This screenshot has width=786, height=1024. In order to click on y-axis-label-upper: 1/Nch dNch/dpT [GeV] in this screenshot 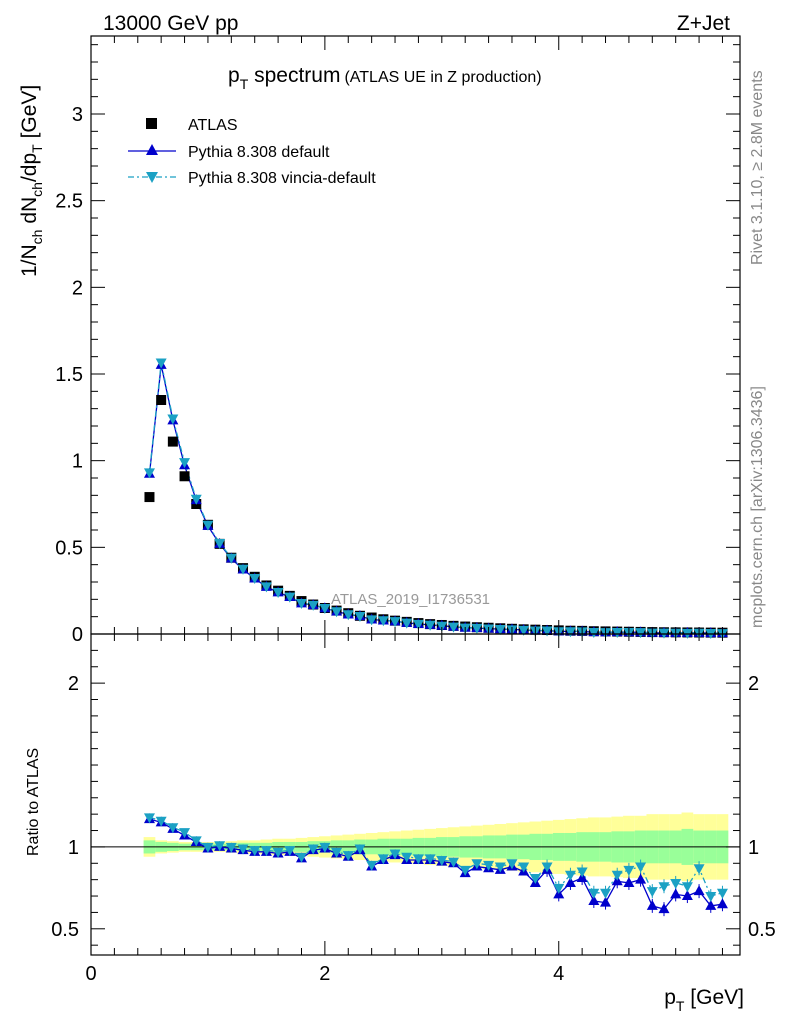, I will do `click(31, 181)`.